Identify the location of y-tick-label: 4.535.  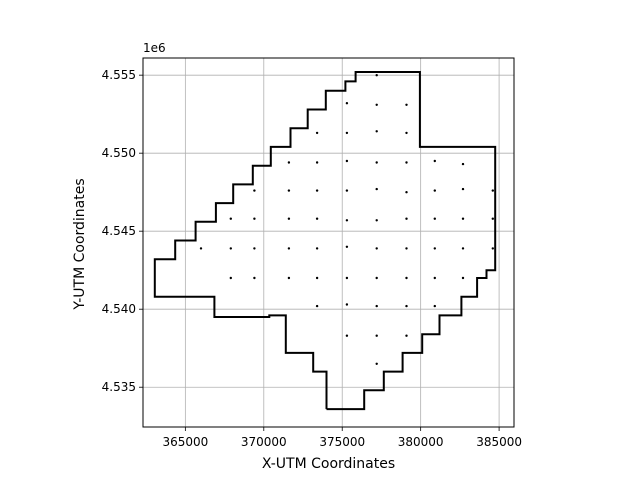
(119, 387).